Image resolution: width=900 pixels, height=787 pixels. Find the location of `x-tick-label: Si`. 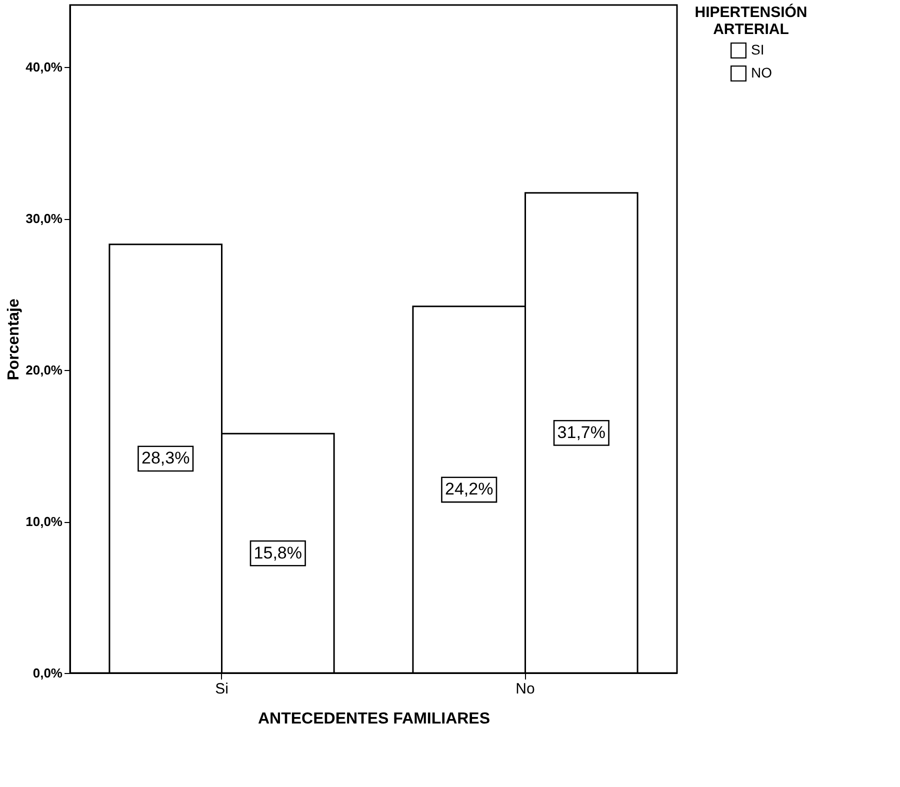

x-tick-label: Si is located at coordinates (221, 689).